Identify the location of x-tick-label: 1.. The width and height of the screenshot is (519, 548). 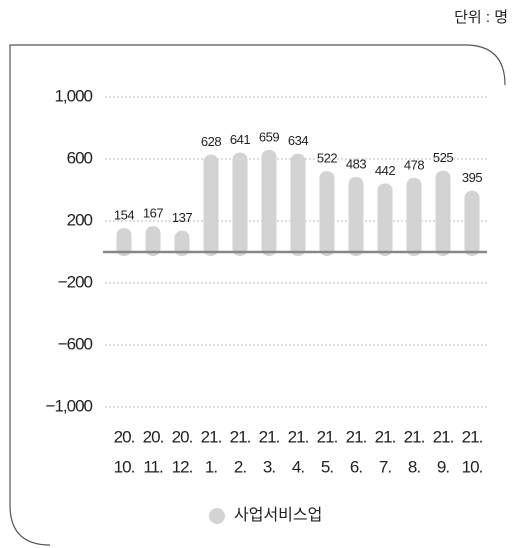
(211, 466).